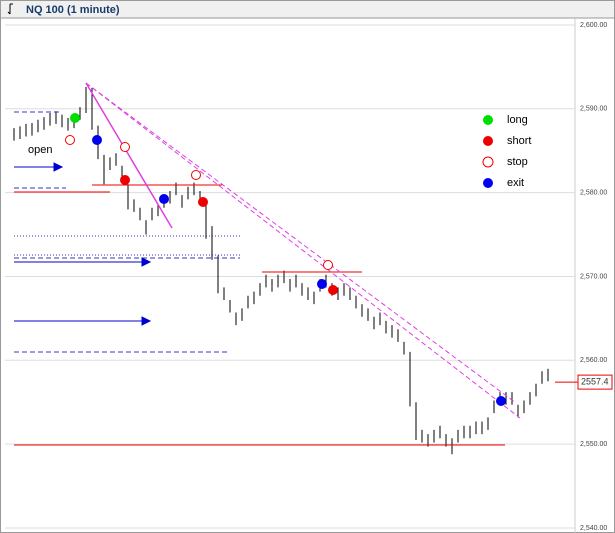  I want to click on chart-title: NQ 100 (1 minute), so click(73, 10).